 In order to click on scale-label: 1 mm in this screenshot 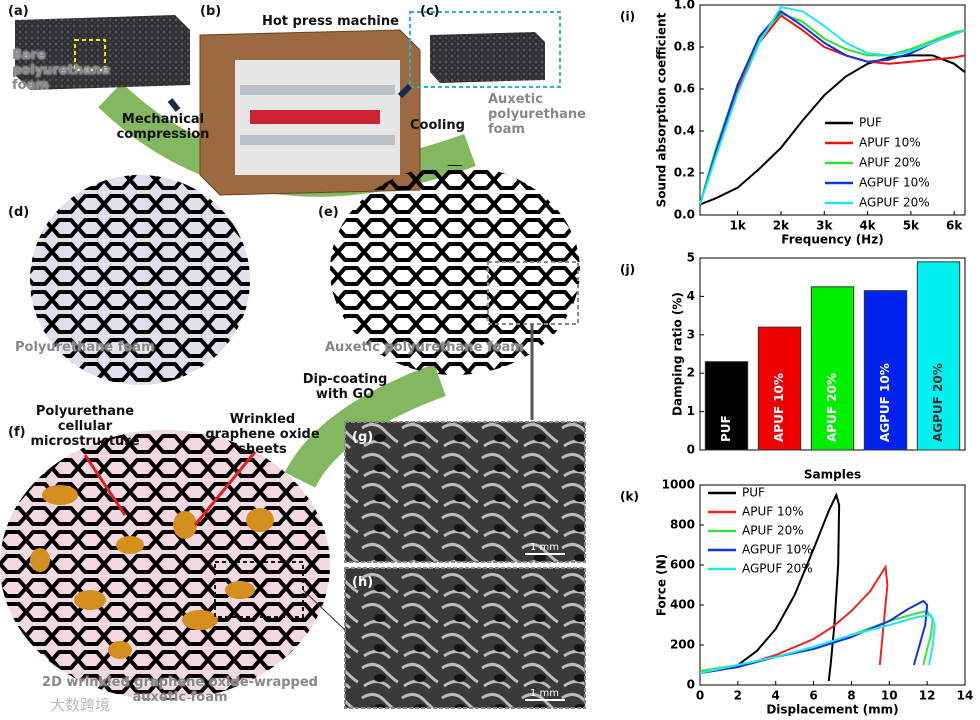, I will do `click(545, 693)`.